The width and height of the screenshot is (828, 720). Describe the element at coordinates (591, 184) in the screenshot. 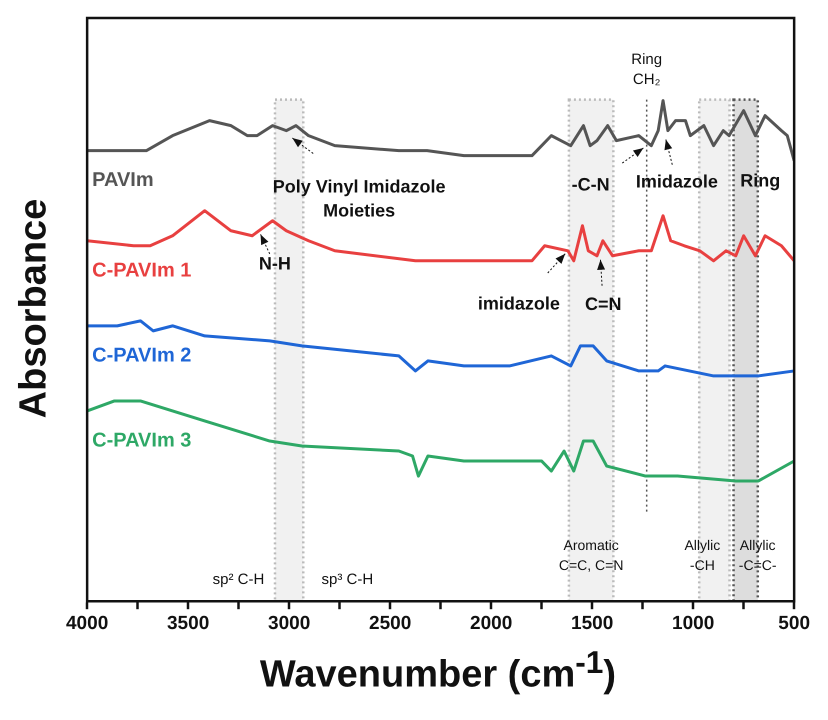

I see `annotation: -C-N` at that location.